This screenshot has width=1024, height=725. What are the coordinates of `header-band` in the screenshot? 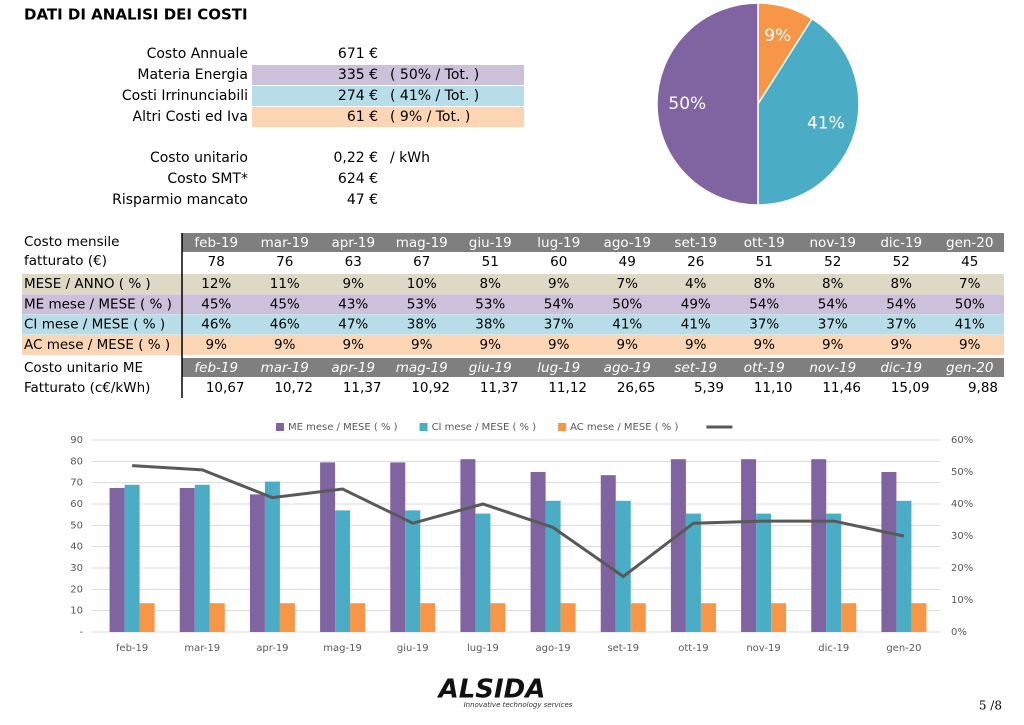 It's located at (593, 242).